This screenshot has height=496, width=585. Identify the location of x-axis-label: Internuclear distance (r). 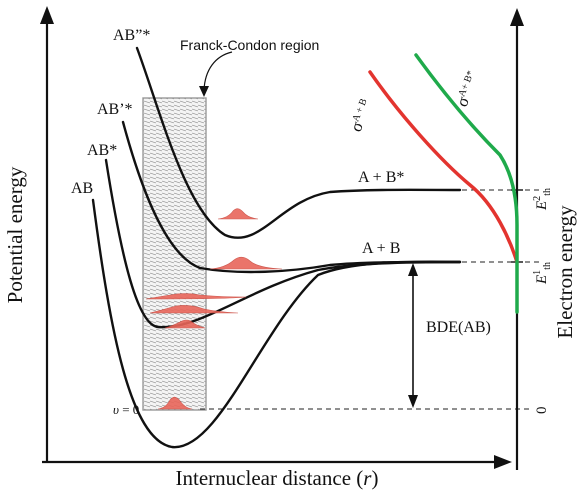
(277, 478).